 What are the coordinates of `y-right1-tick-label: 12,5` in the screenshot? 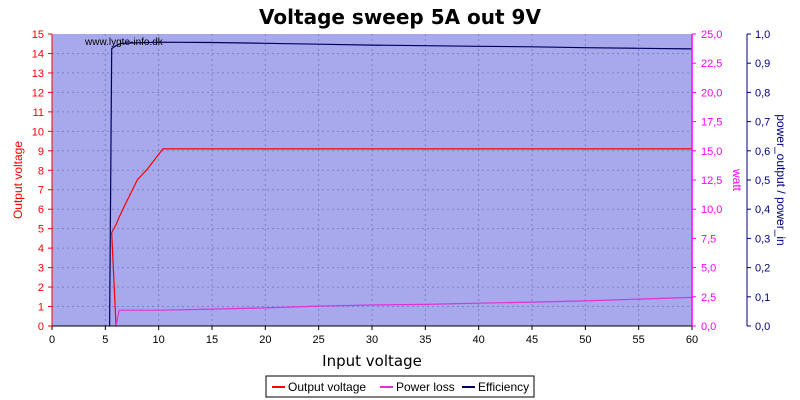 It's located at (711, 181).